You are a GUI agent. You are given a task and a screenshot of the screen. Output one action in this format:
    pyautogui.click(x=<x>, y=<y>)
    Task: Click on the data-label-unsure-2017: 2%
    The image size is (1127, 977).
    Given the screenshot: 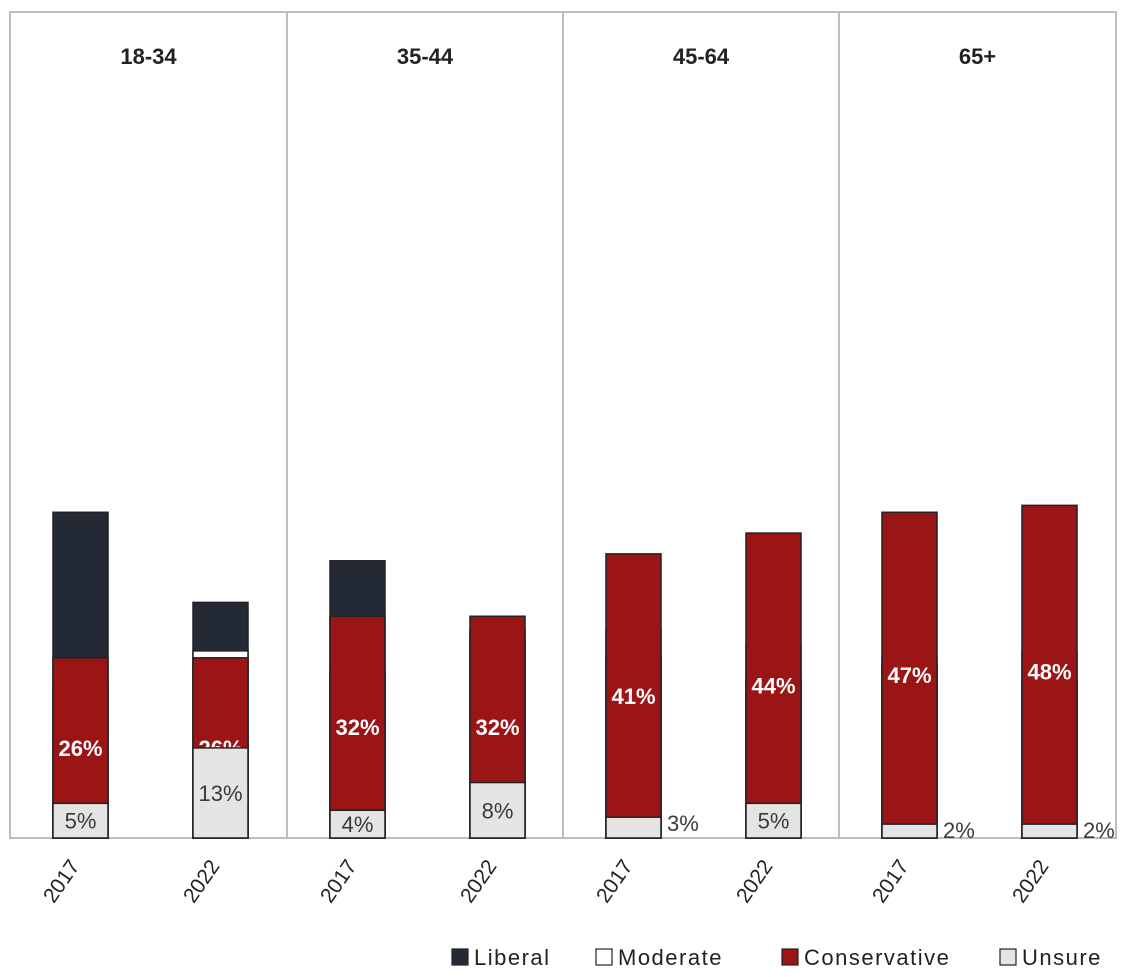 What is the action you would take?
    pyautogui.click(x=959, y=830)
    